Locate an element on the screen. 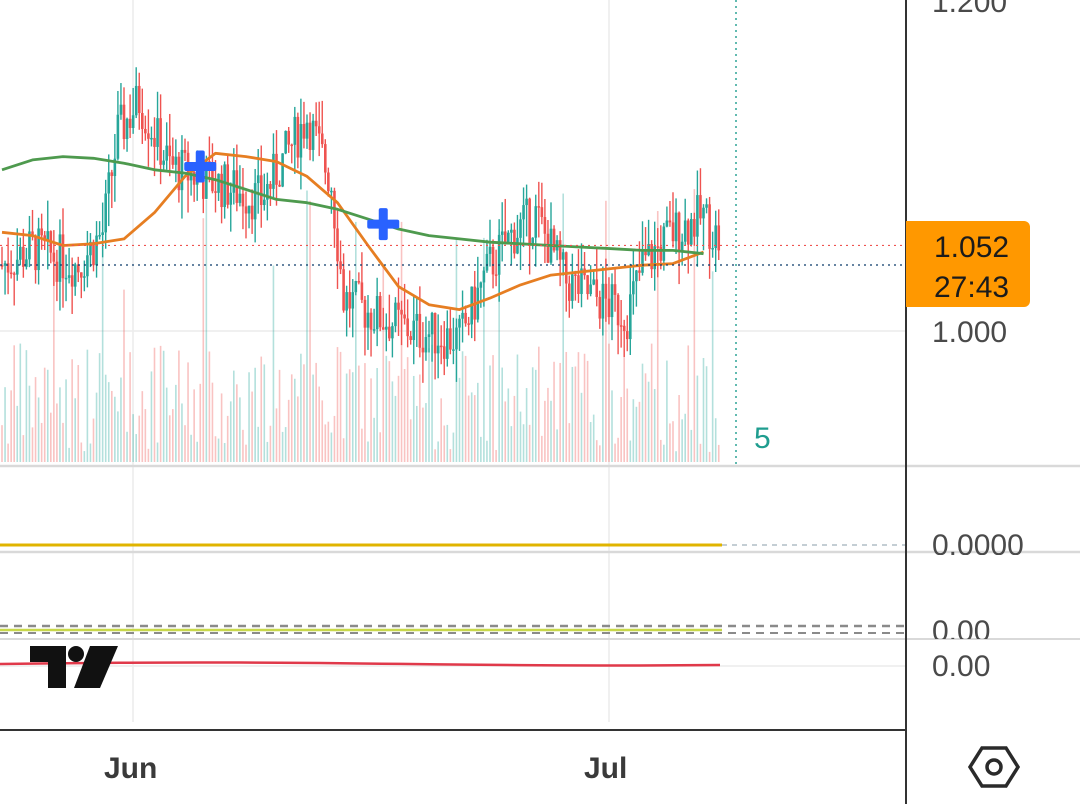 Image resolution: width=1080 pixels, height=804 pixels. oscillator-value-label: 0.00 is located at coordinates (961, 628).